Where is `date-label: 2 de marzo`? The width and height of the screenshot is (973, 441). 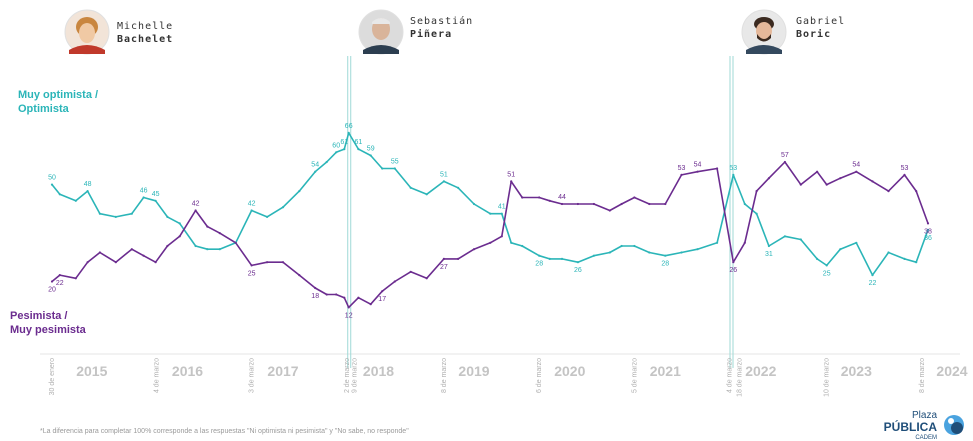
date-label: 2 de marzo is located at coordinates (347, 375).